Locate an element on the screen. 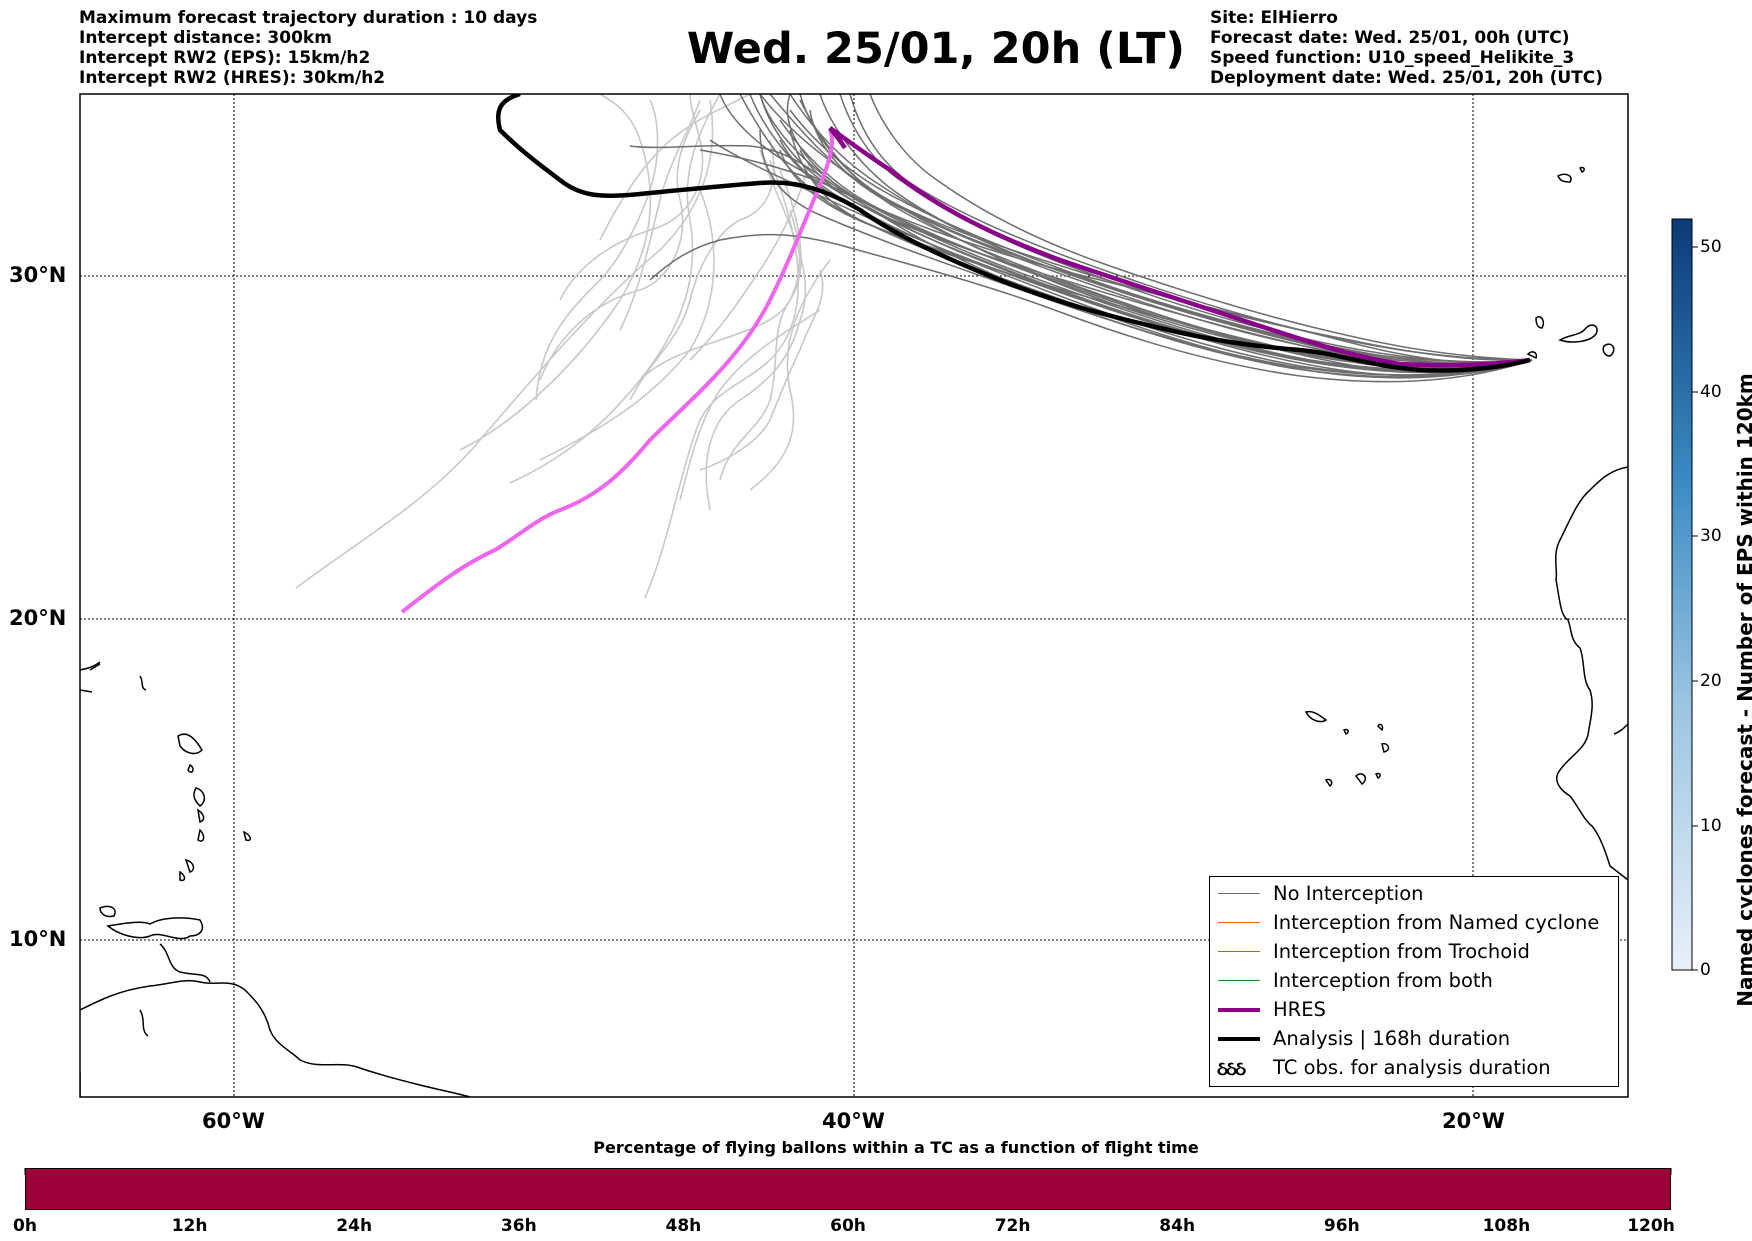  eps-trajectories is located at coordinates (1081, 238).